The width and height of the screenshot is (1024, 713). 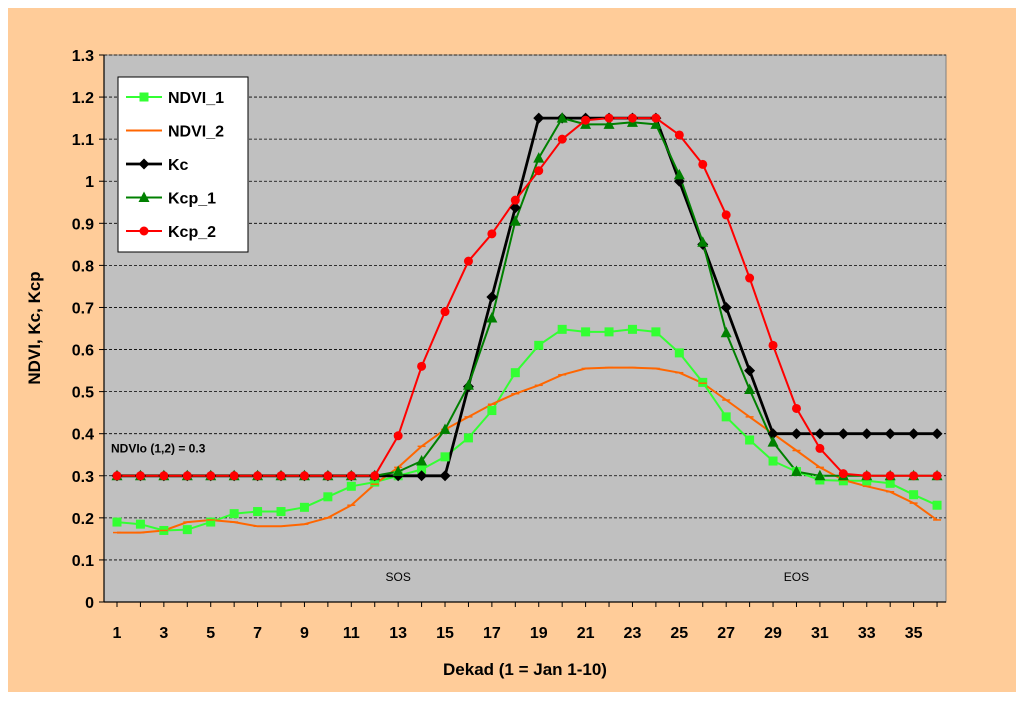 What do you see at coordinates (83, 519) in the screenshot?
I see `y-tick-label: 0.2` at bounding box center [83, 519].